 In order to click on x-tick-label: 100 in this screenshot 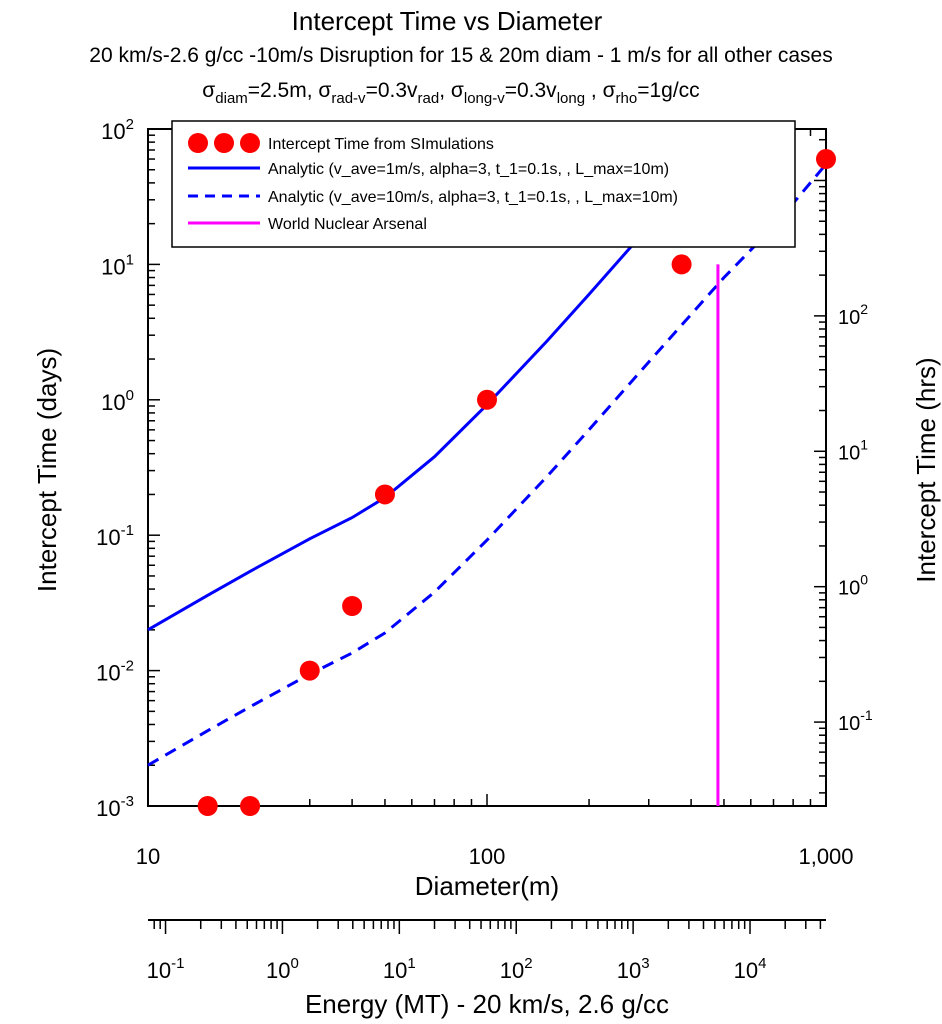, I will do `click(487, 856)`.